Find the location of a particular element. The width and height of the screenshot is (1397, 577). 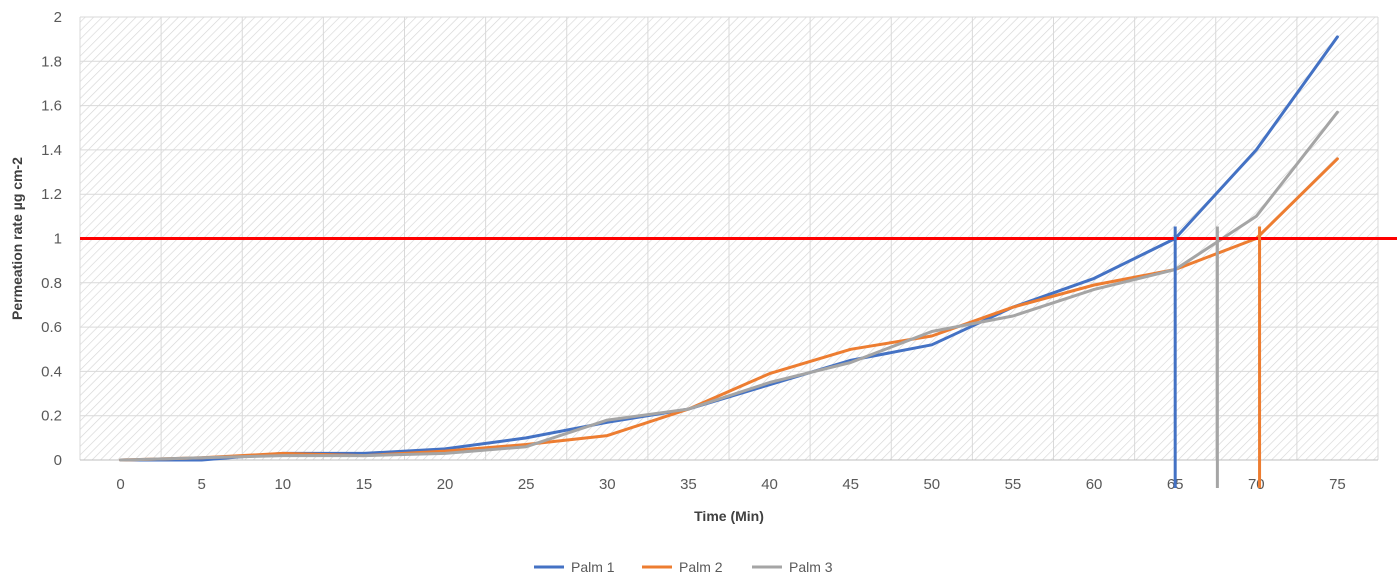

x-tick-label: 25 is located at coordinates (526, 484).